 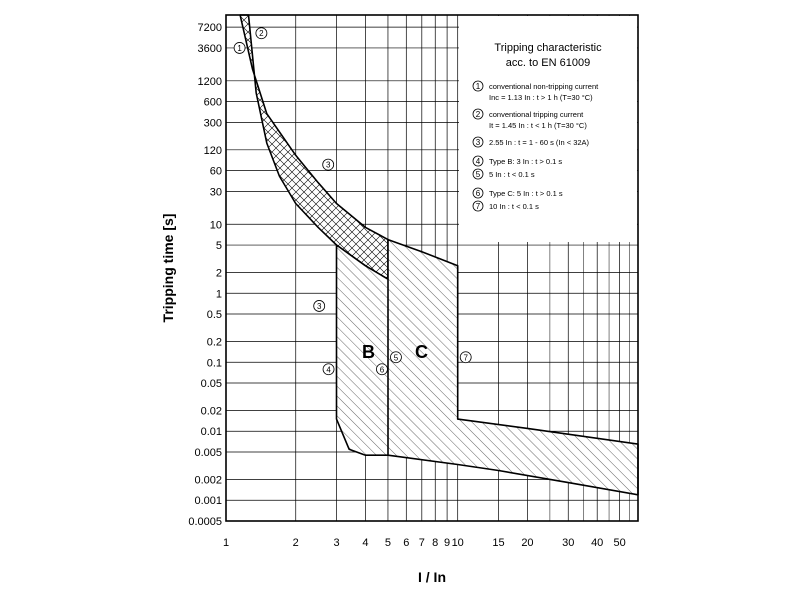 What do you see at coordinates (536, 114) in the screenshot?
I see `legend-entry-text: conventional tripping current` at bounding box center [536, 114].